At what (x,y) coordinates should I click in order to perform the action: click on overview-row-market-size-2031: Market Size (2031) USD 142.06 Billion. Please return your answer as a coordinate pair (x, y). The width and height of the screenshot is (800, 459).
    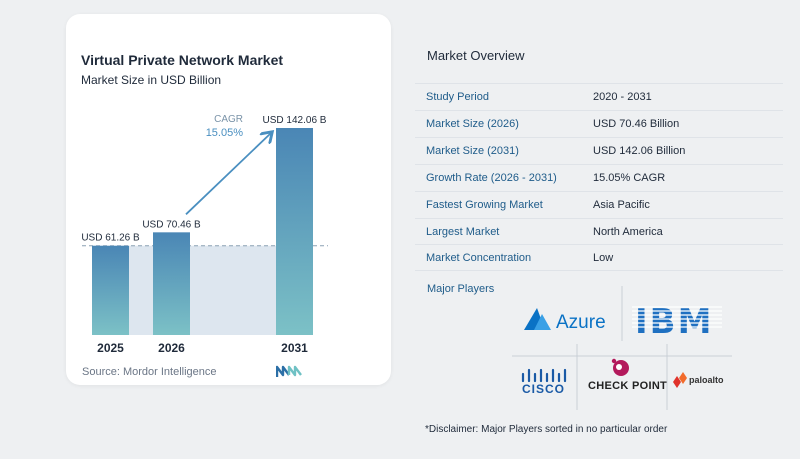
    Looking at the image, I should click on (599, 150).